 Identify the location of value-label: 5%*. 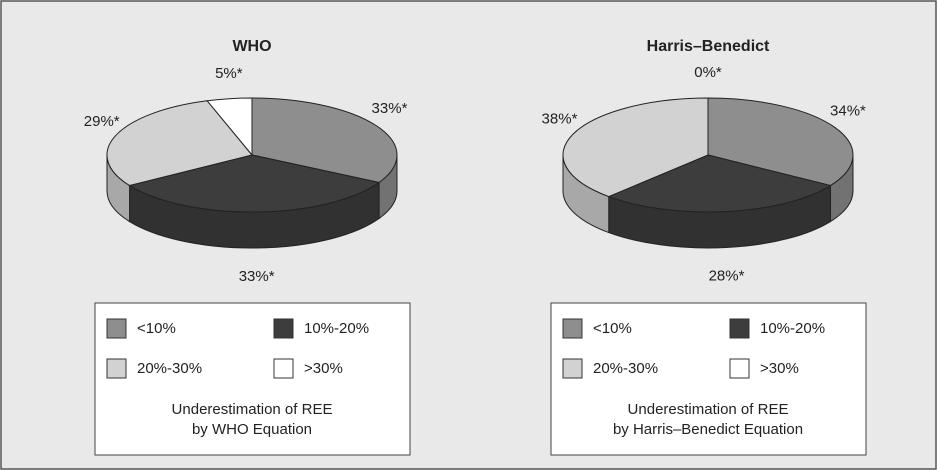
(229, 73).